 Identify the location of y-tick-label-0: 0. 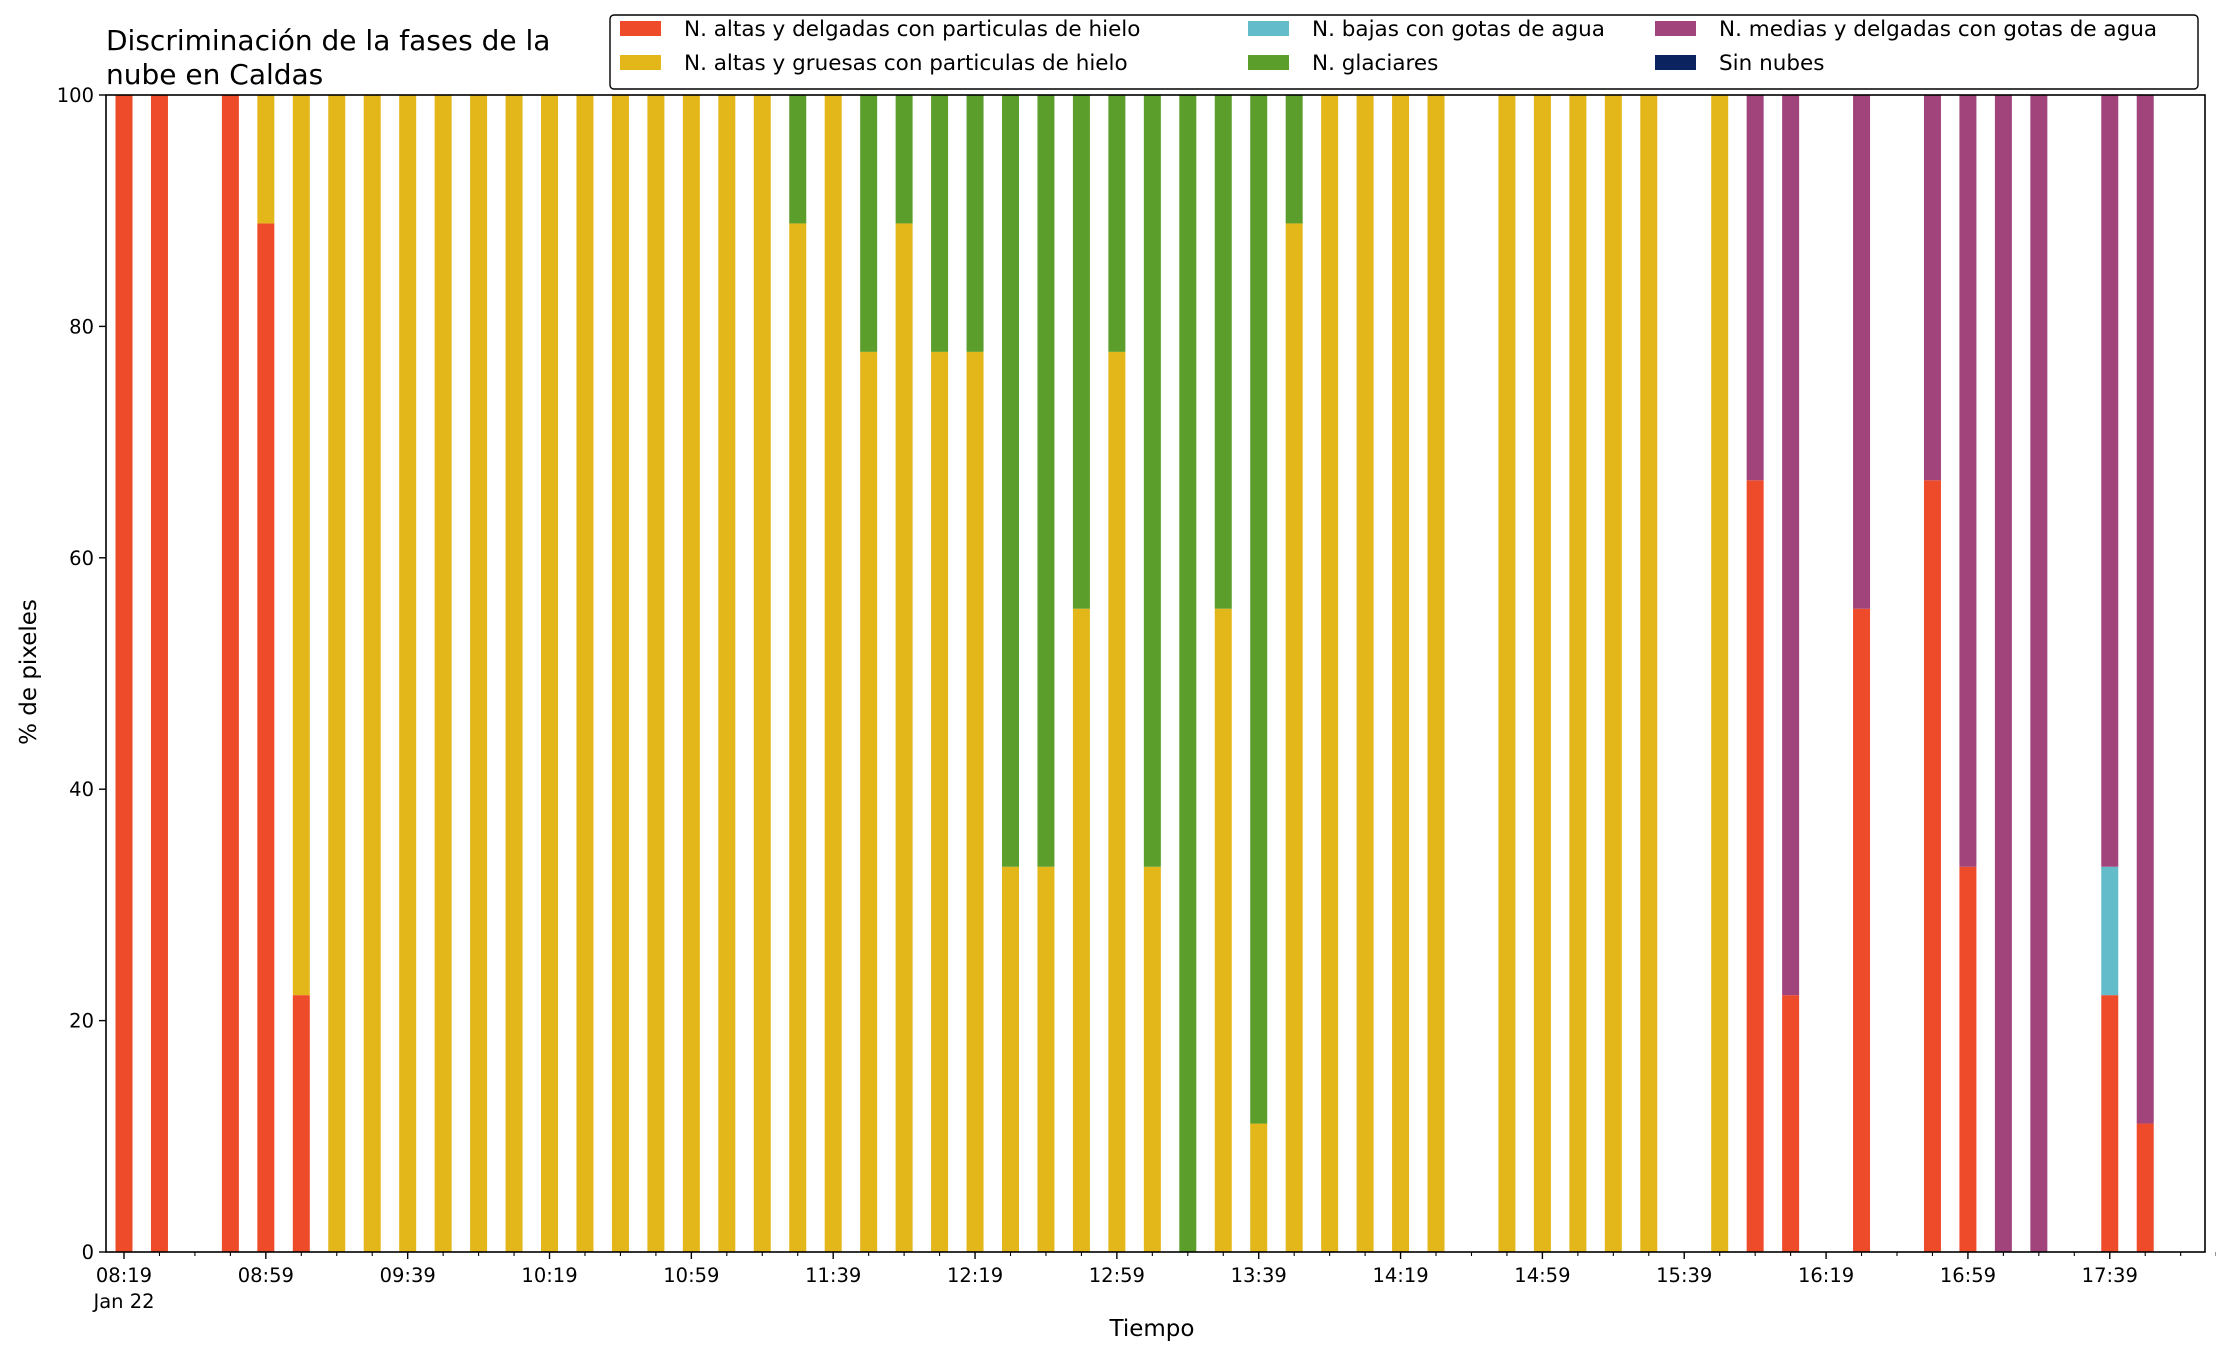
(88, 1252).